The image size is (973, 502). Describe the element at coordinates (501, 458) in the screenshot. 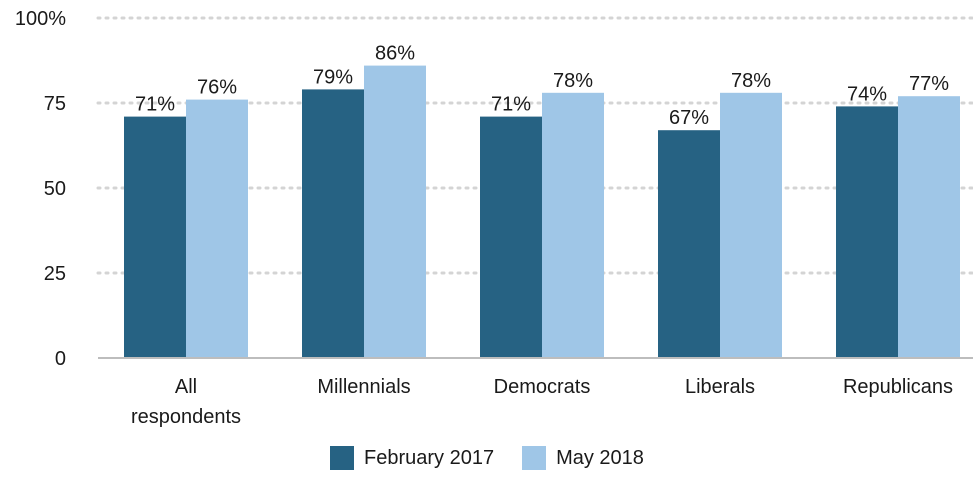

I see `legend: February 2017 May 2018` at that location.